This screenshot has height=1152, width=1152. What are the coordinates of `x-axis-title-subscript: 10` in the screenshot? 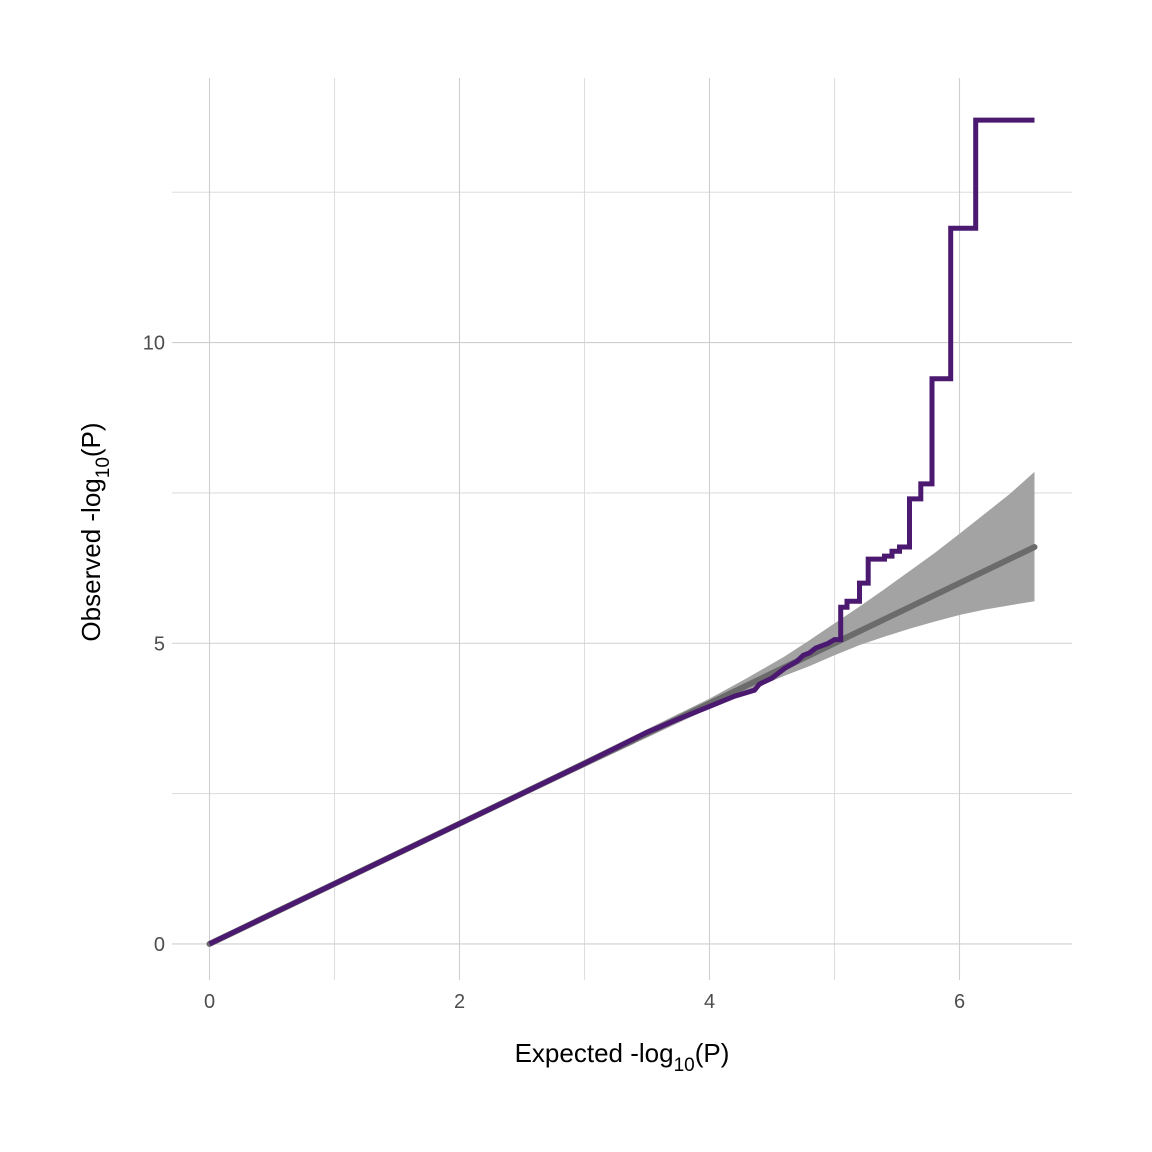 It's located at (684, 1065).